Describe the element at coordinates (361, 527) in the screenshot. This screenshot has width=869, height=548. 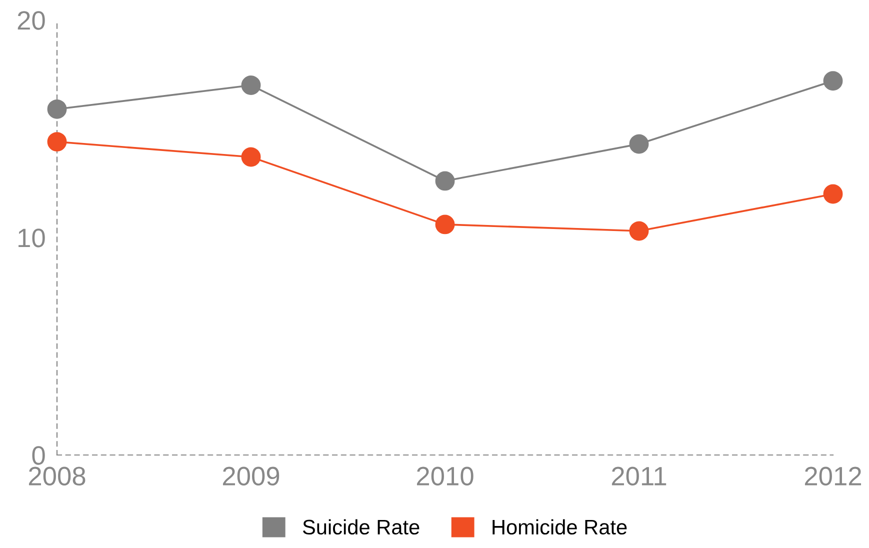
I see `legend-label: Suicide Rate` at that location.